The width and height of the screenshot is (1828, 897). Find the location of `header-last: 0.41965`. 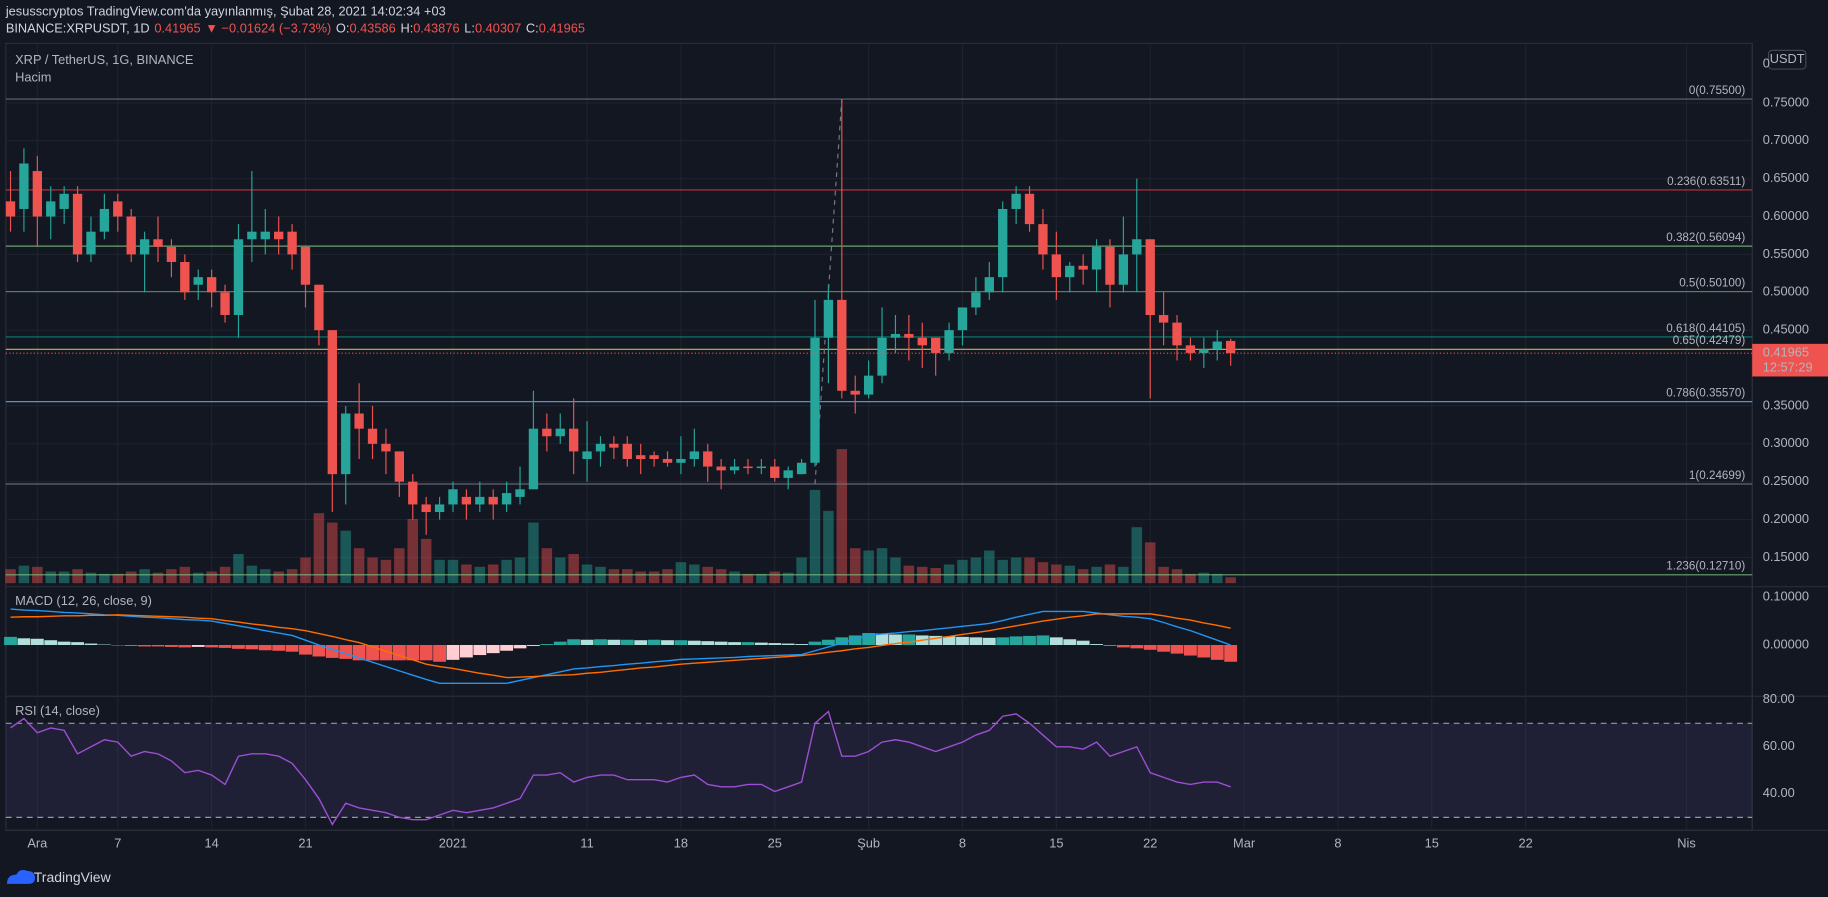

header-last: 0.41965 is located at coordinates (177, 28).